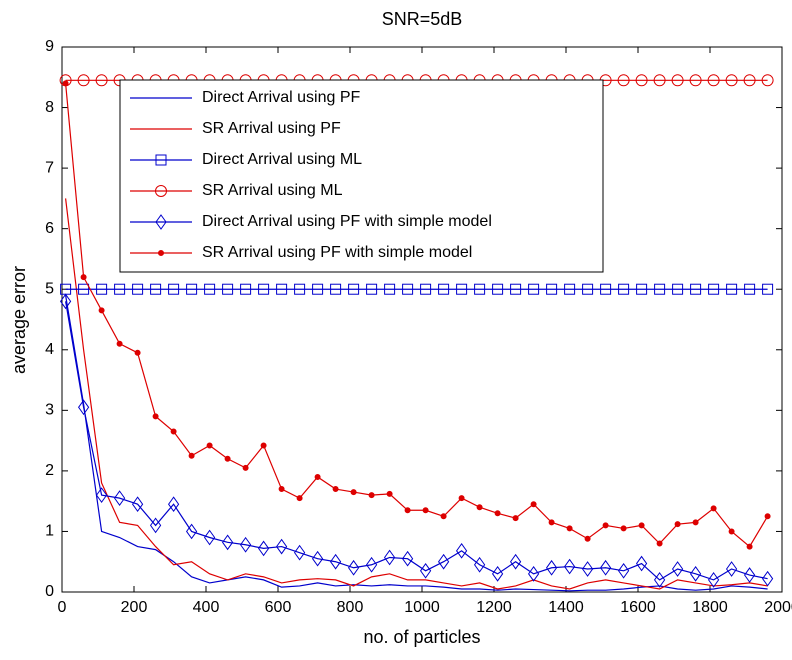  Describe the element at coordinates (206, 607) in the screenshot. I see `x-tick-label: 400` at that location.